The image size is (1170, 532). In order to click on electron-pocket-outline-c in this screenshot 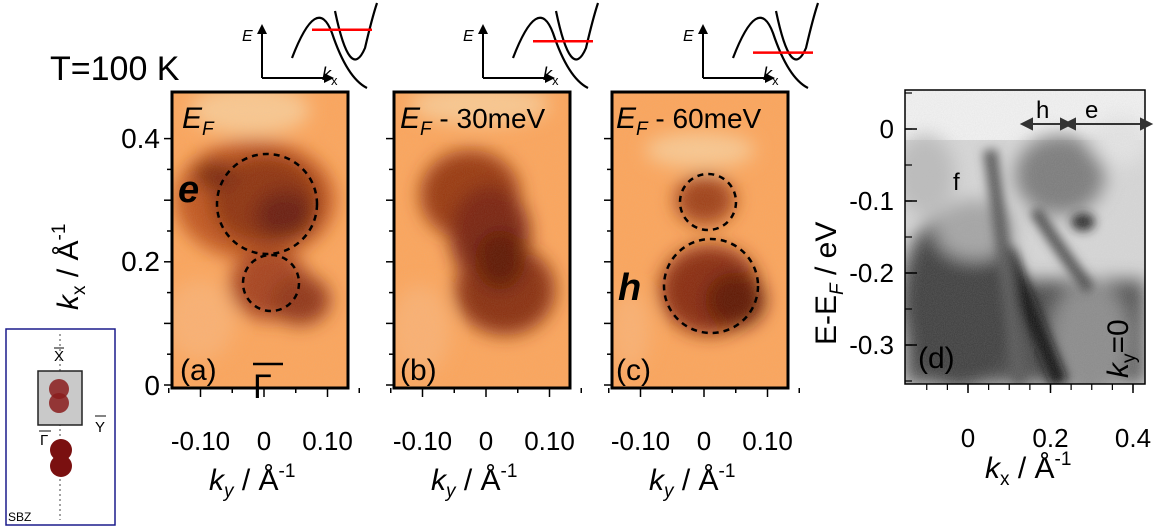, I will do `click(708, 202)`.